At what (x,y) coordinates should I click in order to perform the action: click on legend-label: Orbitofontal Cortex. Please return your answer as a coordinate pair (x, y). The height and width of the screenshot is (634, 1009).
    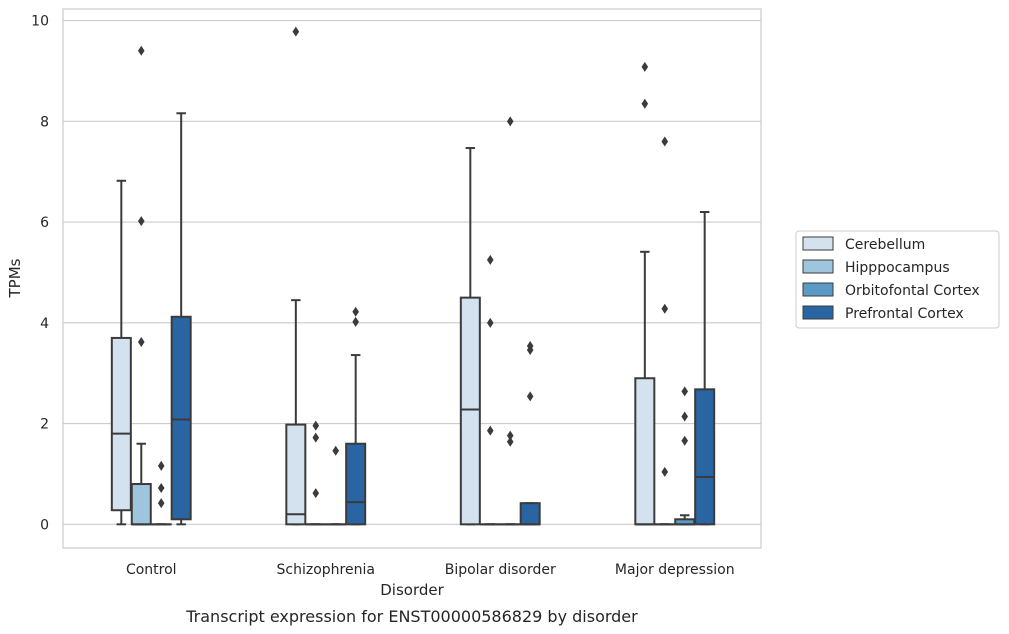
    Looking at the image, I should click on (912, 291).